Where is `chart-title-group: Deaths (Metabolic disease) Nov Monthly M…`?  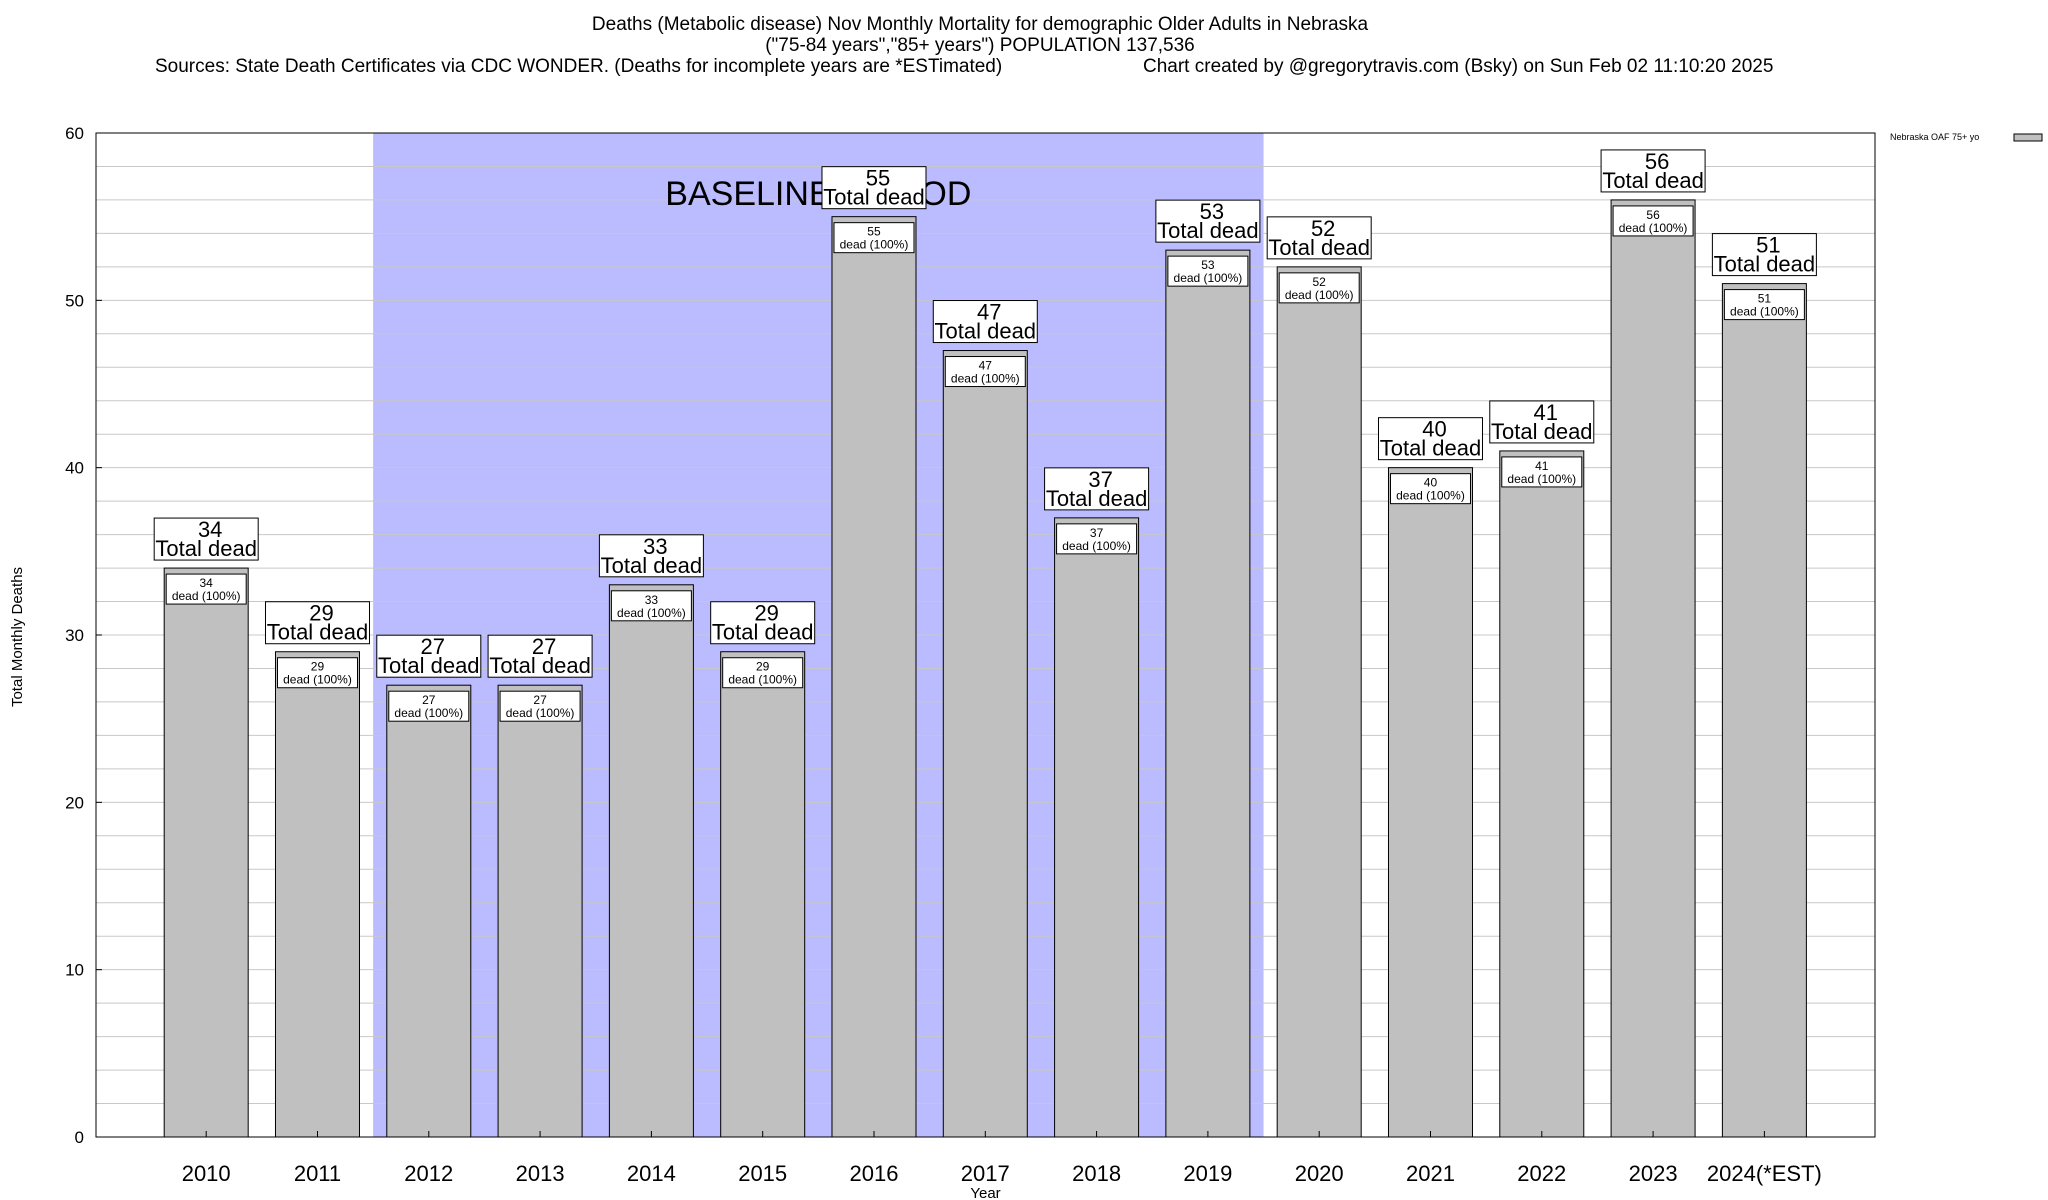 chart-title-group: Deaths (Metabolic disease) Nov Monthly M… is located at coordinates (964, 45).